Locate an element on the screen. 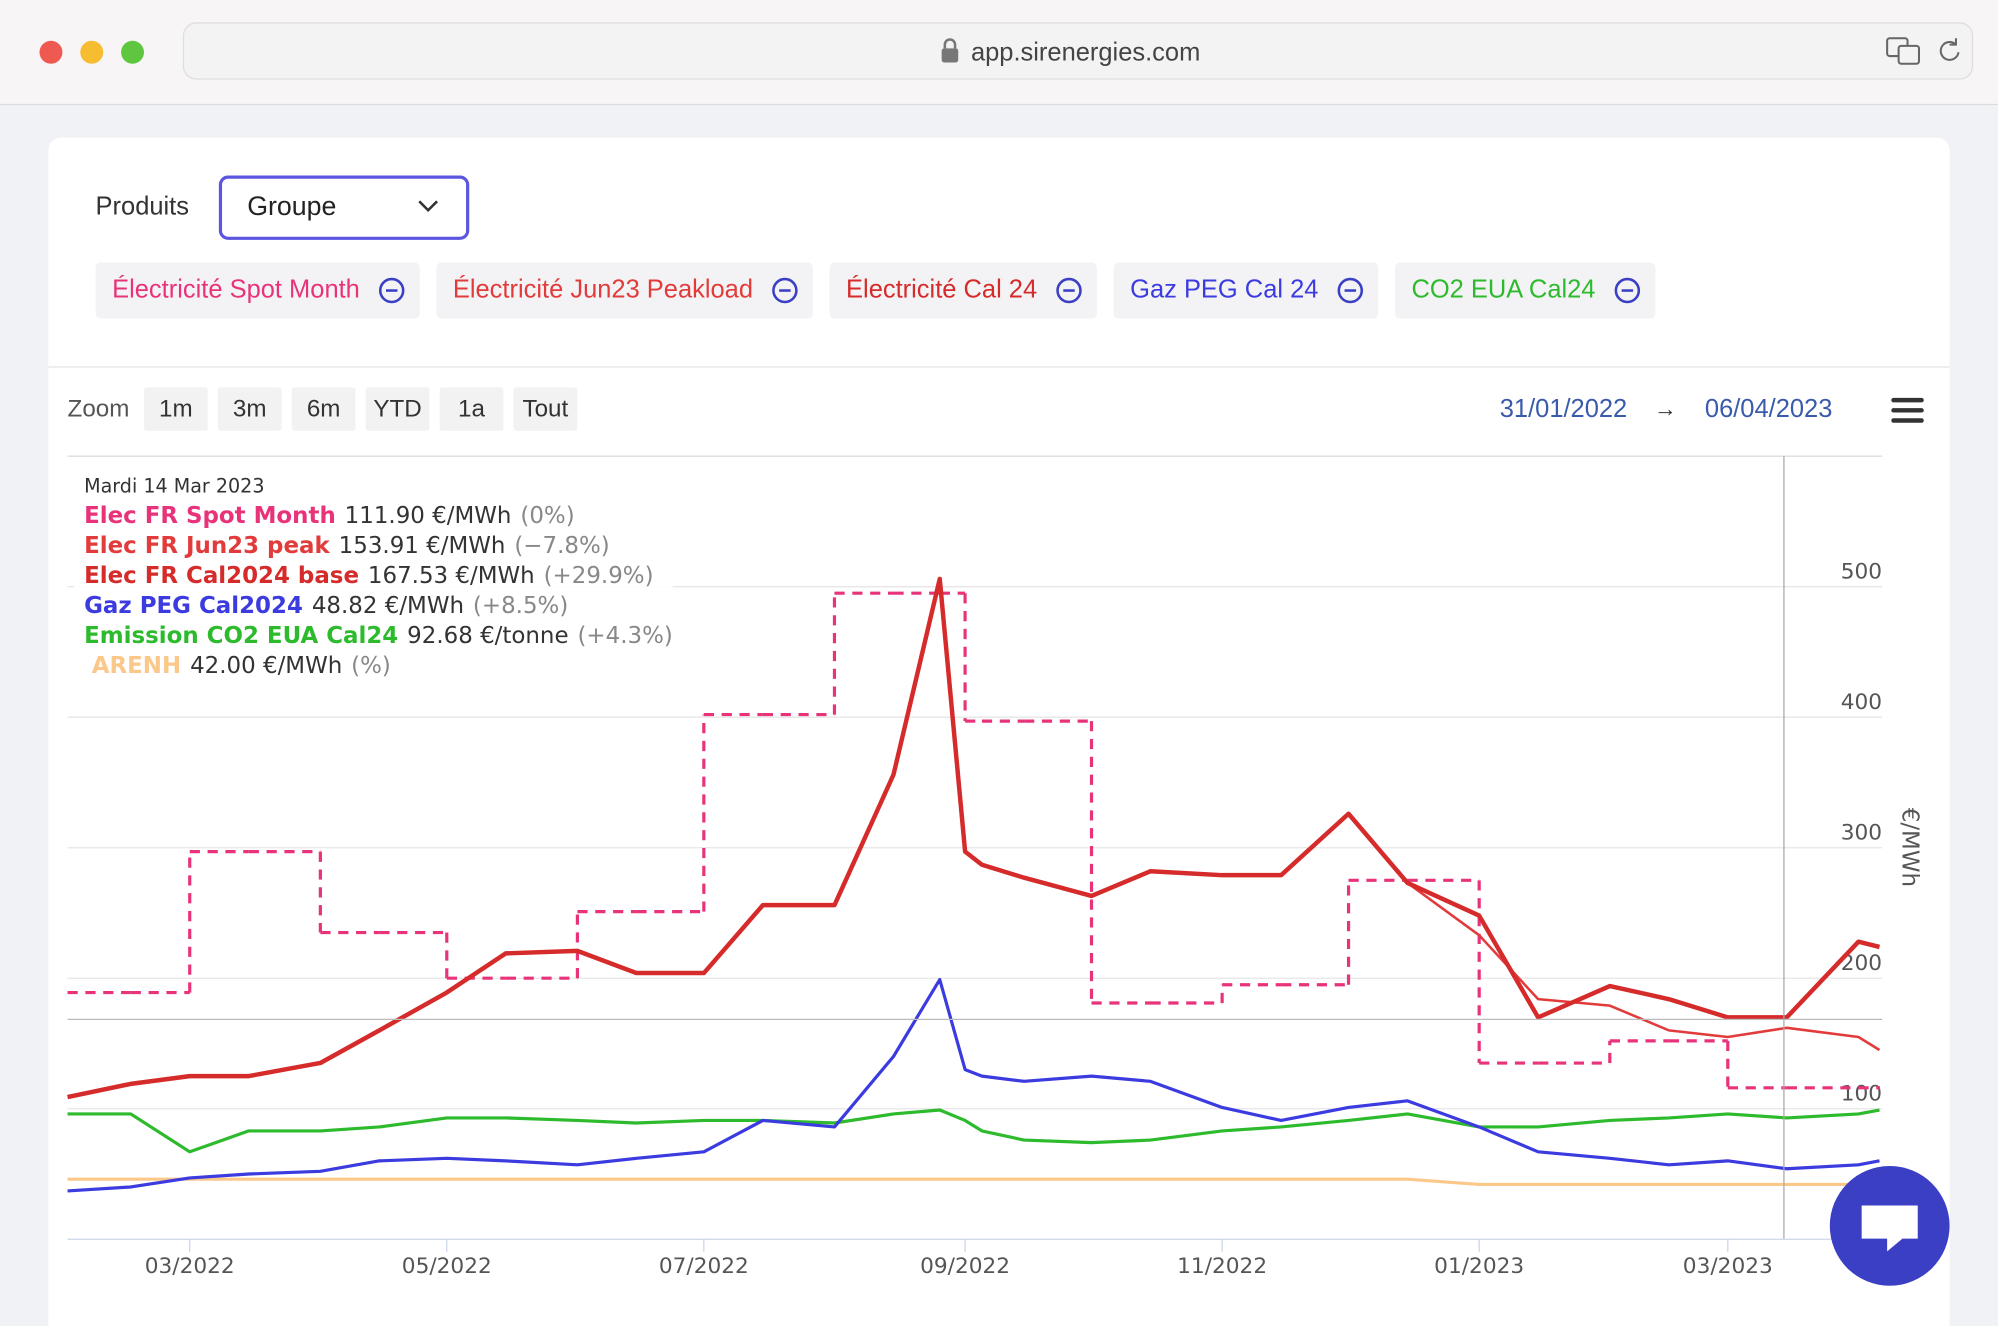 This screenshot has height=1326, width=1998. chip-label: Gaz PEG Cal 24 is located at coordinates (1224, 289).